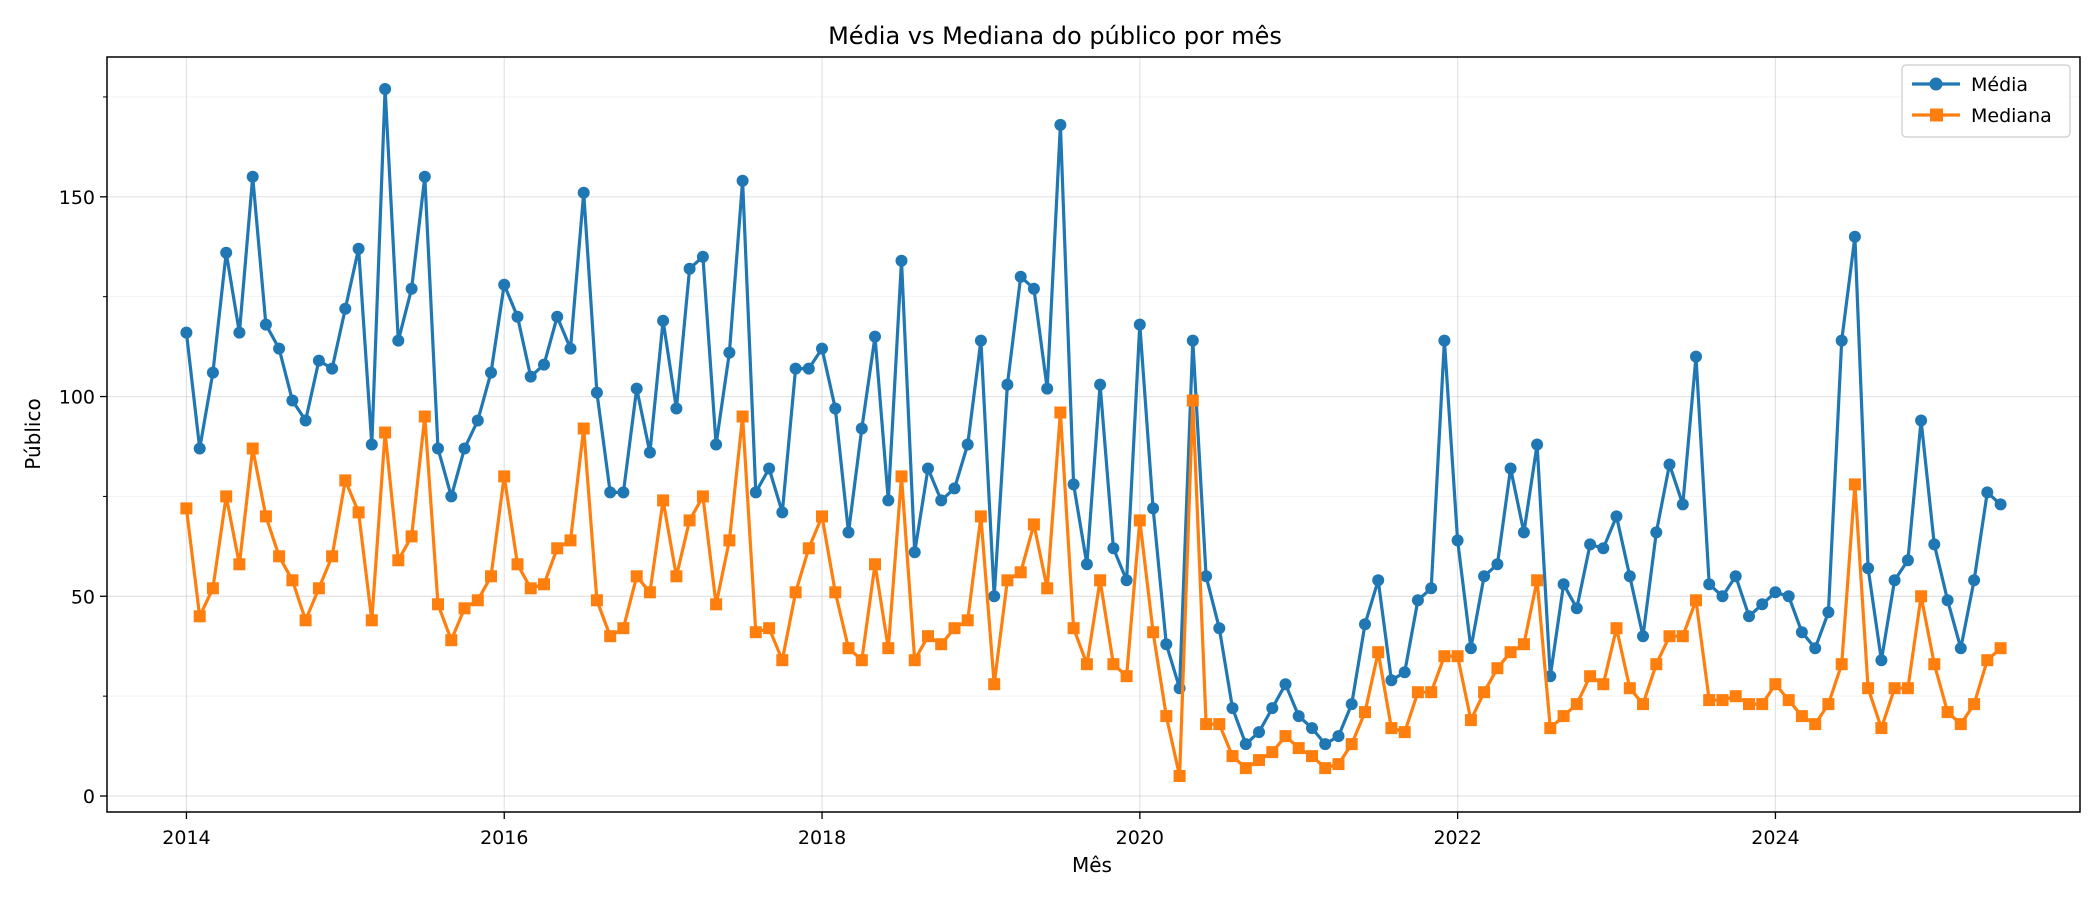 The image size is (2100, 900). Describe the element at coordinates (504, 838) in the screenshot. I see `x-tick-label: 2016` at that location.